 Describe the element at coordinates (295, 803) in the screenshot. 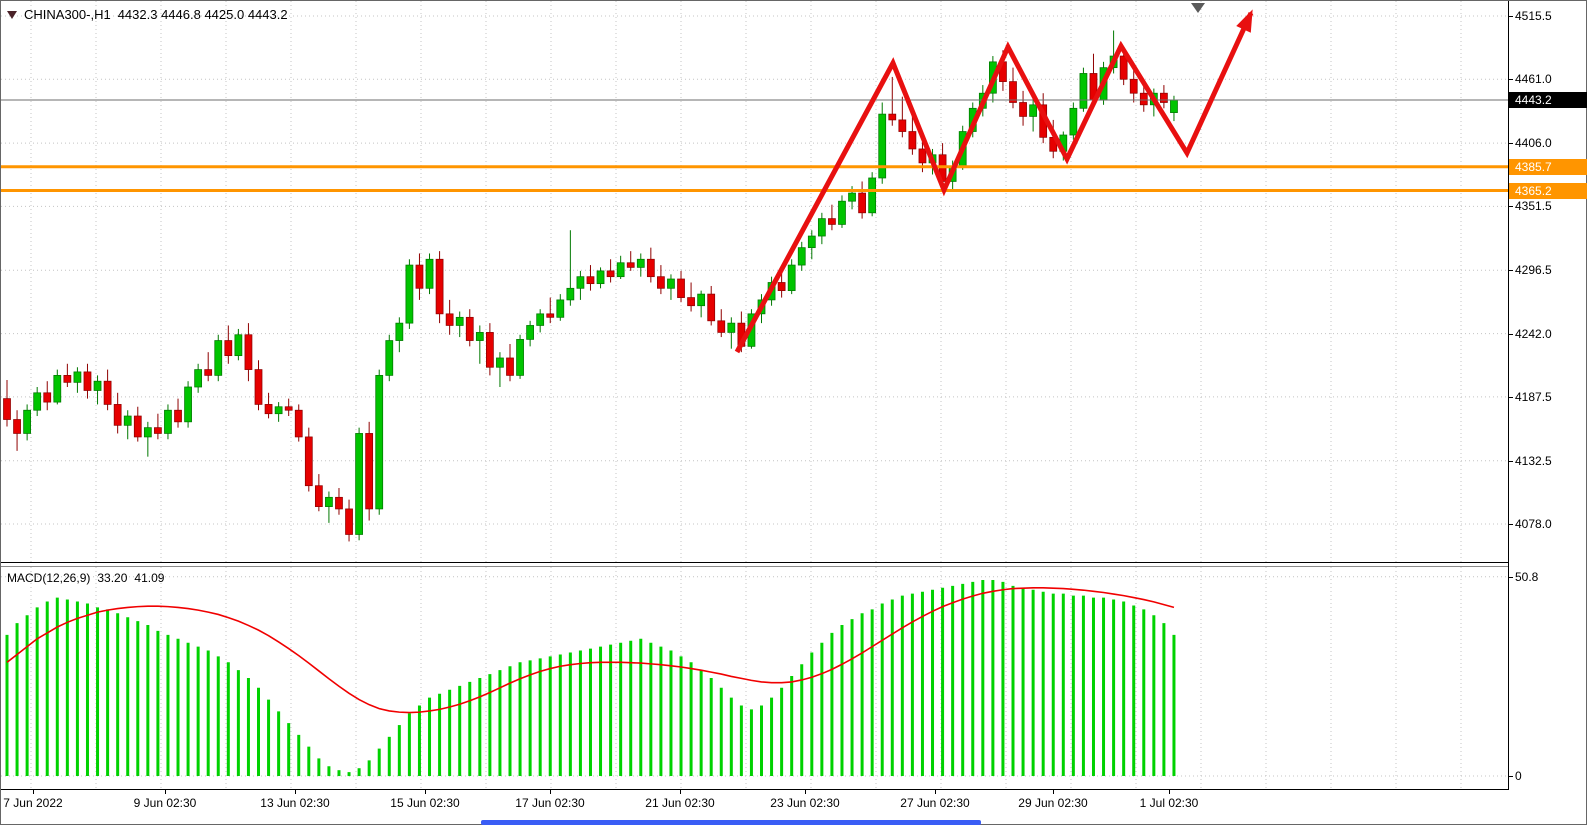

I see `time-axis-label: 13 Jun 02:30` at that location.